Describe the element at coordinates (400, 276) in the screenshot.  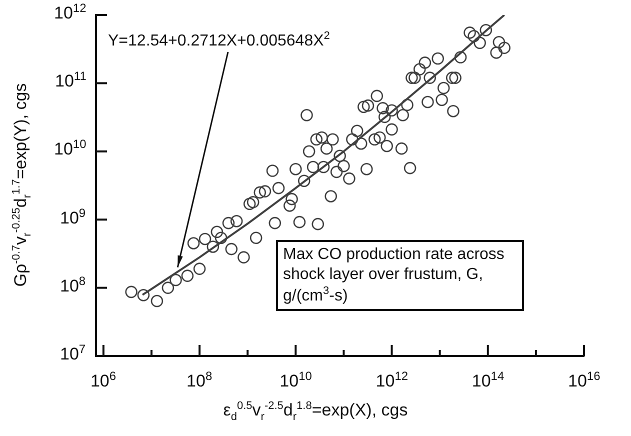
I see `annotation: Max CO production rate across shock layer over frustum, G, g/(cm$^{3}$-s)` at that location.